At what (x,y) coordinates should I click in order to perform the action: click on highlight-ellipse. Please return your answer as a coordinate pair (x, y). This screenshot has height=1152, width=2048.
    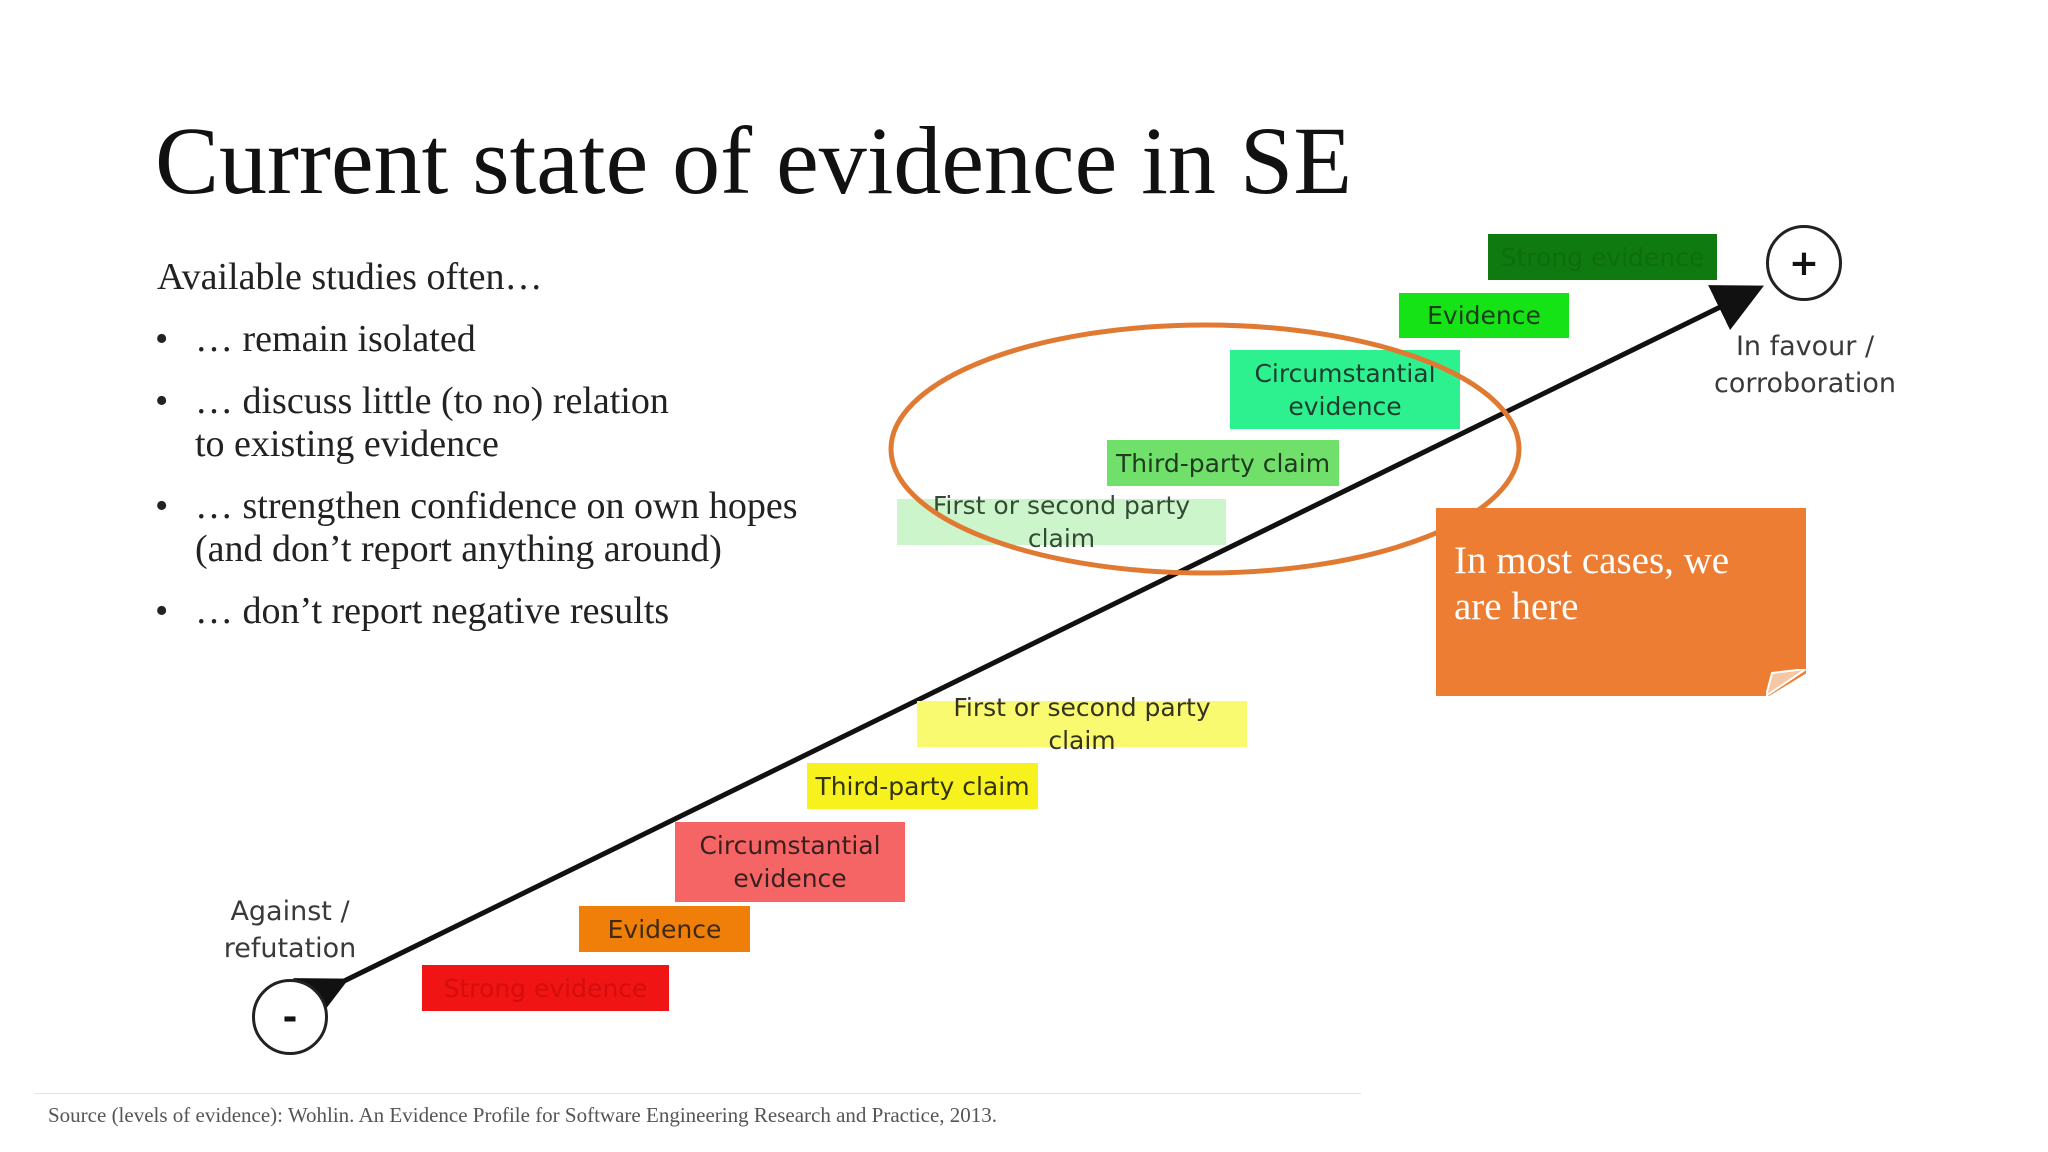
    Looking at the image, I should click on (1205, 449).